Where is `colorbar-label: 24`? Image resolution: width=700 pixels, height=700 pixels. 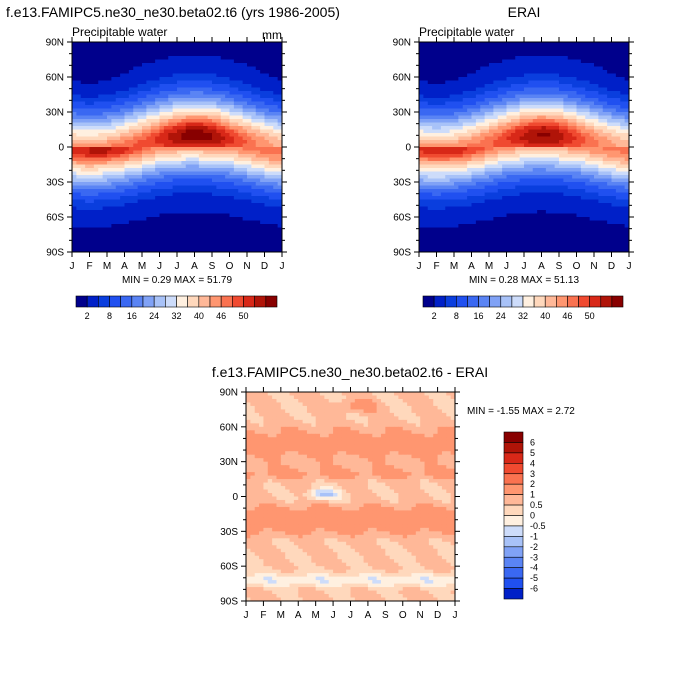 colorbar-label: 24 is located at coordinates (154, 316).